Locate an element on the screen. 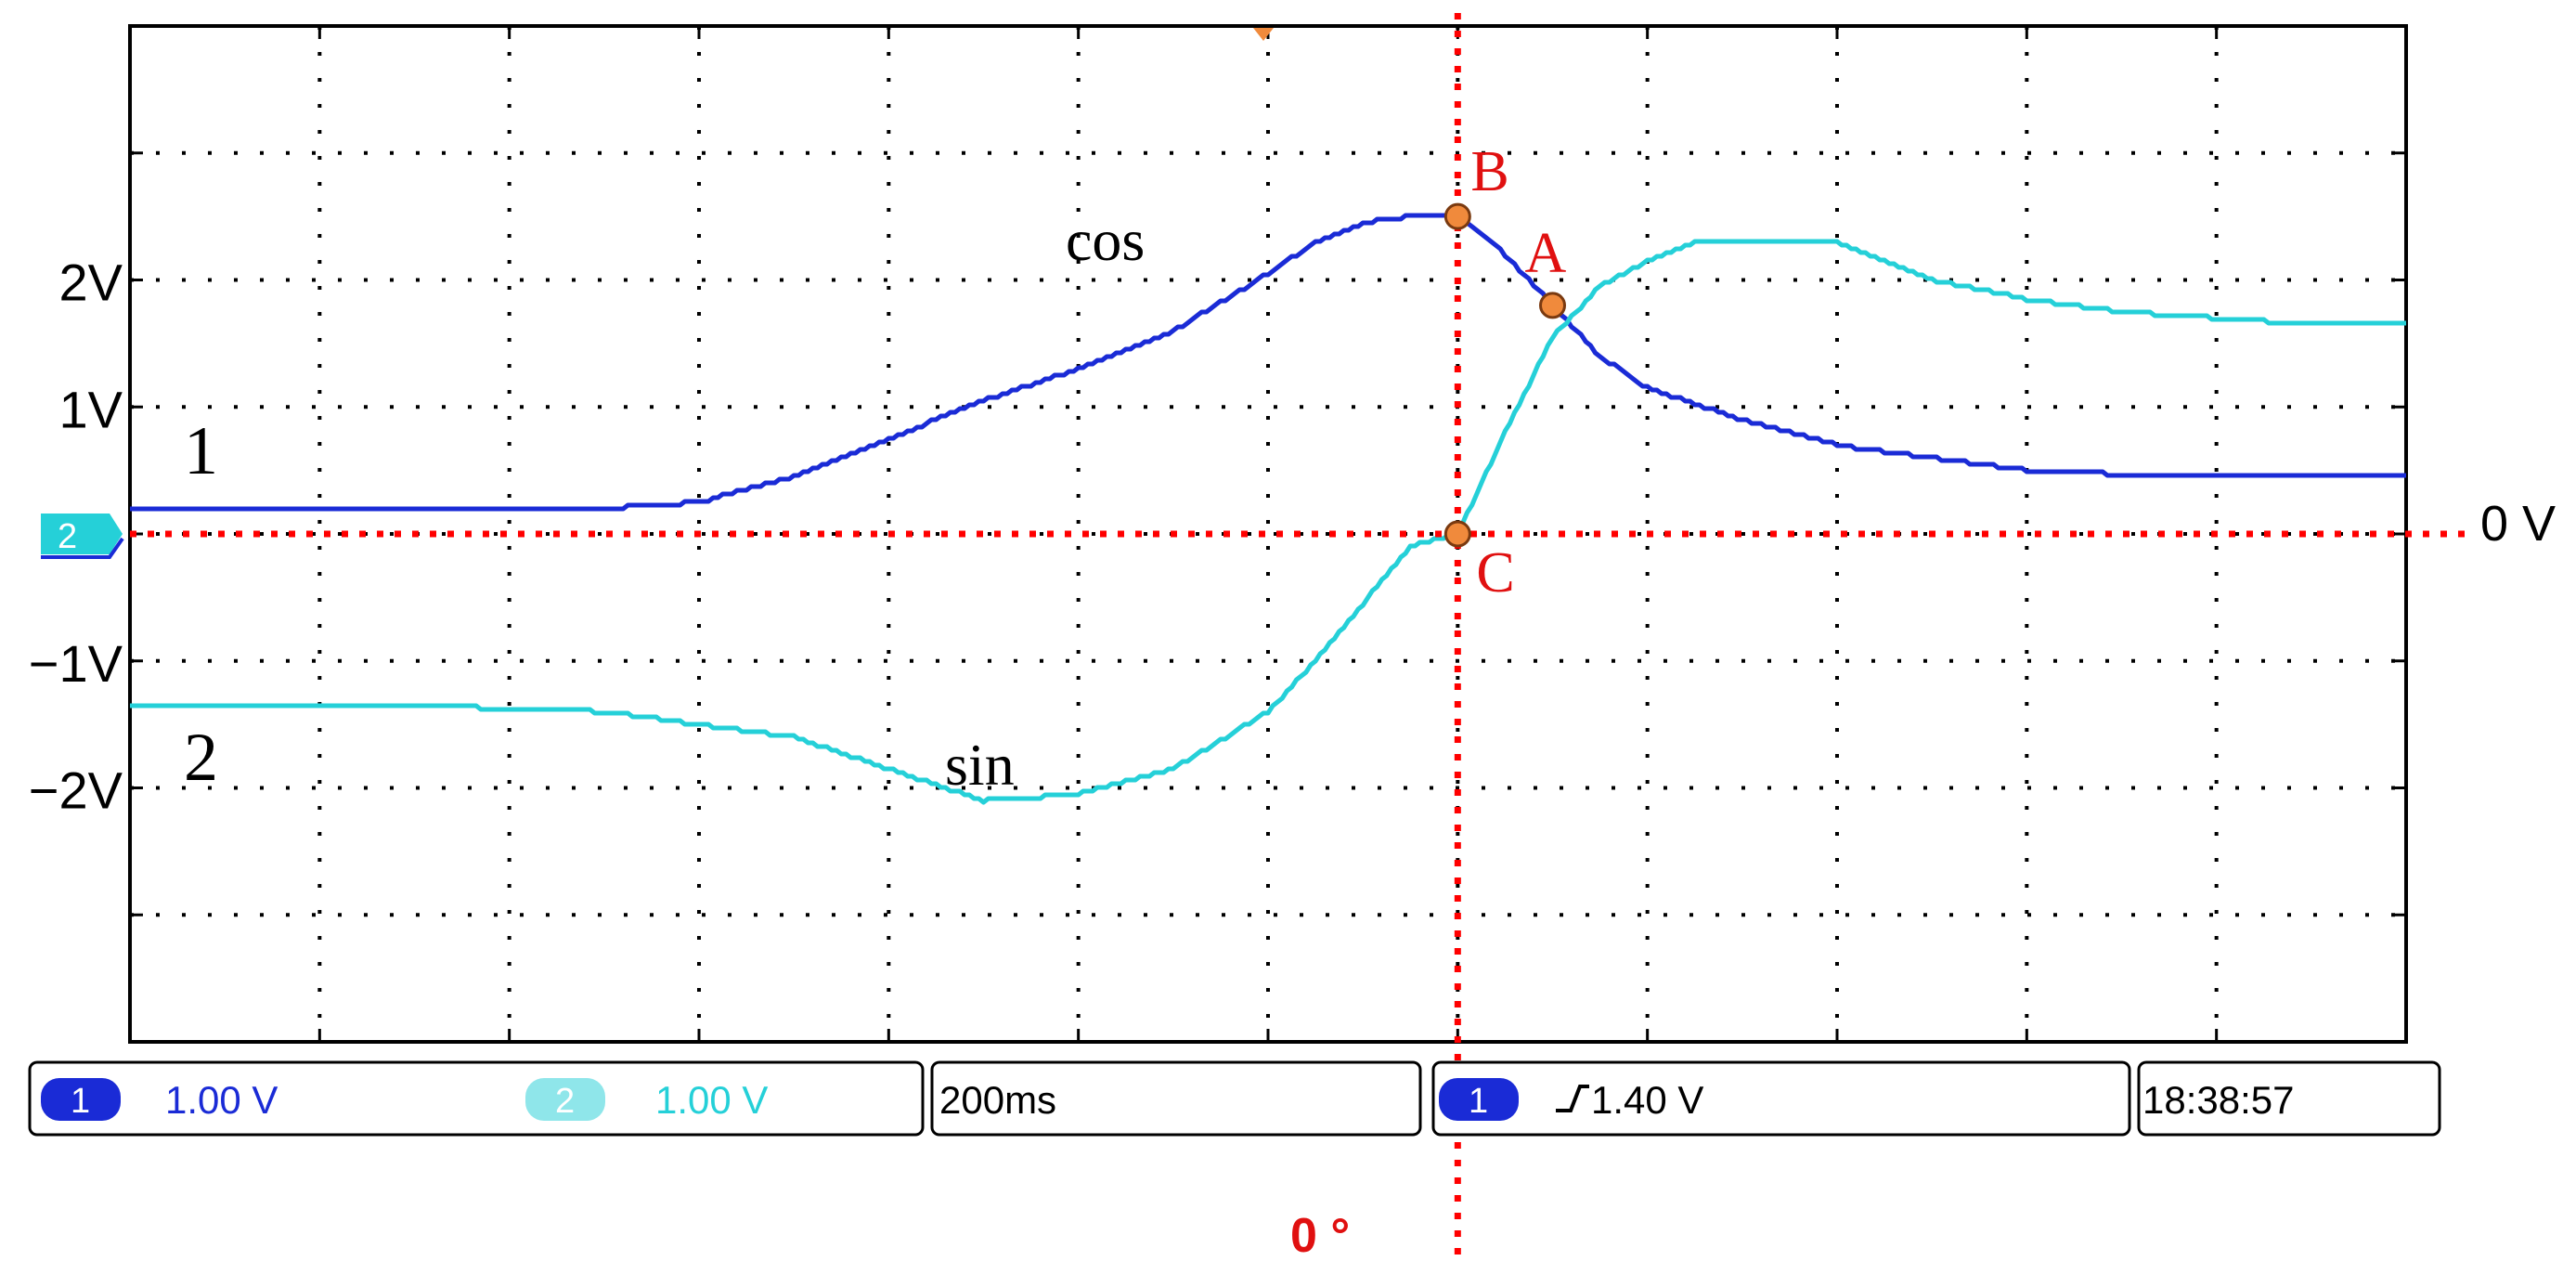  status-box-channels is located at coordinates (476, 1098).